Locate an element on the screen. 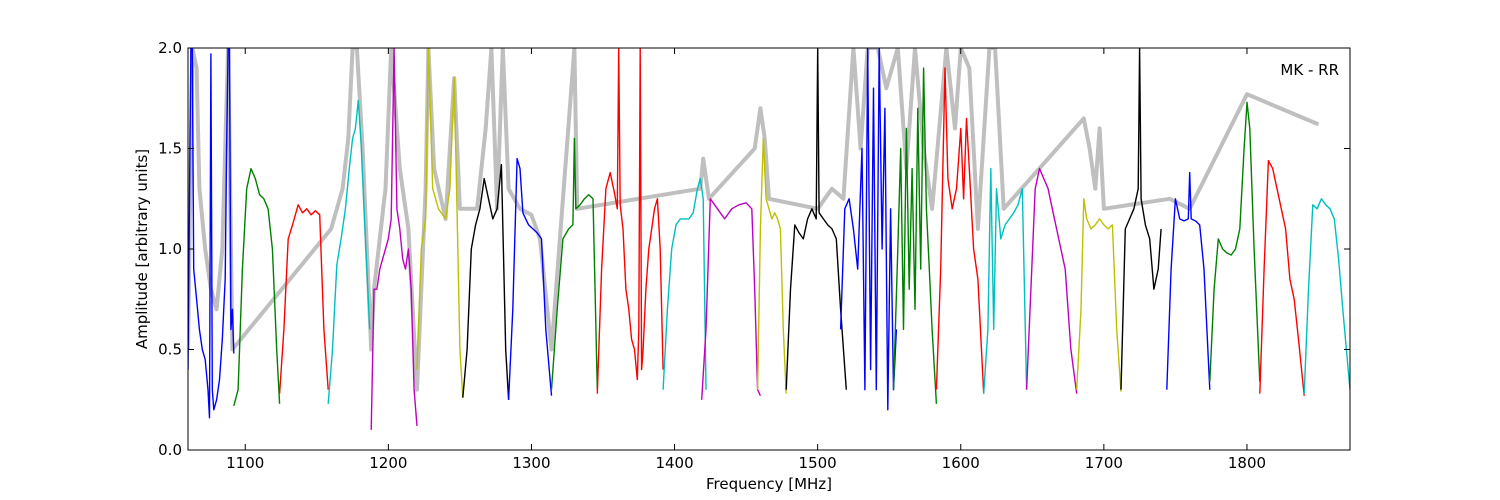 This screenshot has width=1500, height=500. x-tick-label: 1700 is located at coordinates (1104, 463).